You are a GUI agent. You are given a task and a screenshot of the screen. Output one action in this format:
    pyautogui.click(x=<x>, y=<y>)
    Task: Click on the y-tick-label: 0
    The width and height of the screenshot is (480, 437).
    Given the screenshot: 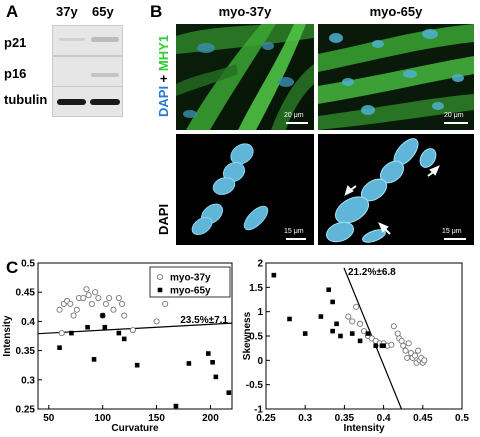 What is the action you would take?
    pyautogui.click(x=260, y=361)
    